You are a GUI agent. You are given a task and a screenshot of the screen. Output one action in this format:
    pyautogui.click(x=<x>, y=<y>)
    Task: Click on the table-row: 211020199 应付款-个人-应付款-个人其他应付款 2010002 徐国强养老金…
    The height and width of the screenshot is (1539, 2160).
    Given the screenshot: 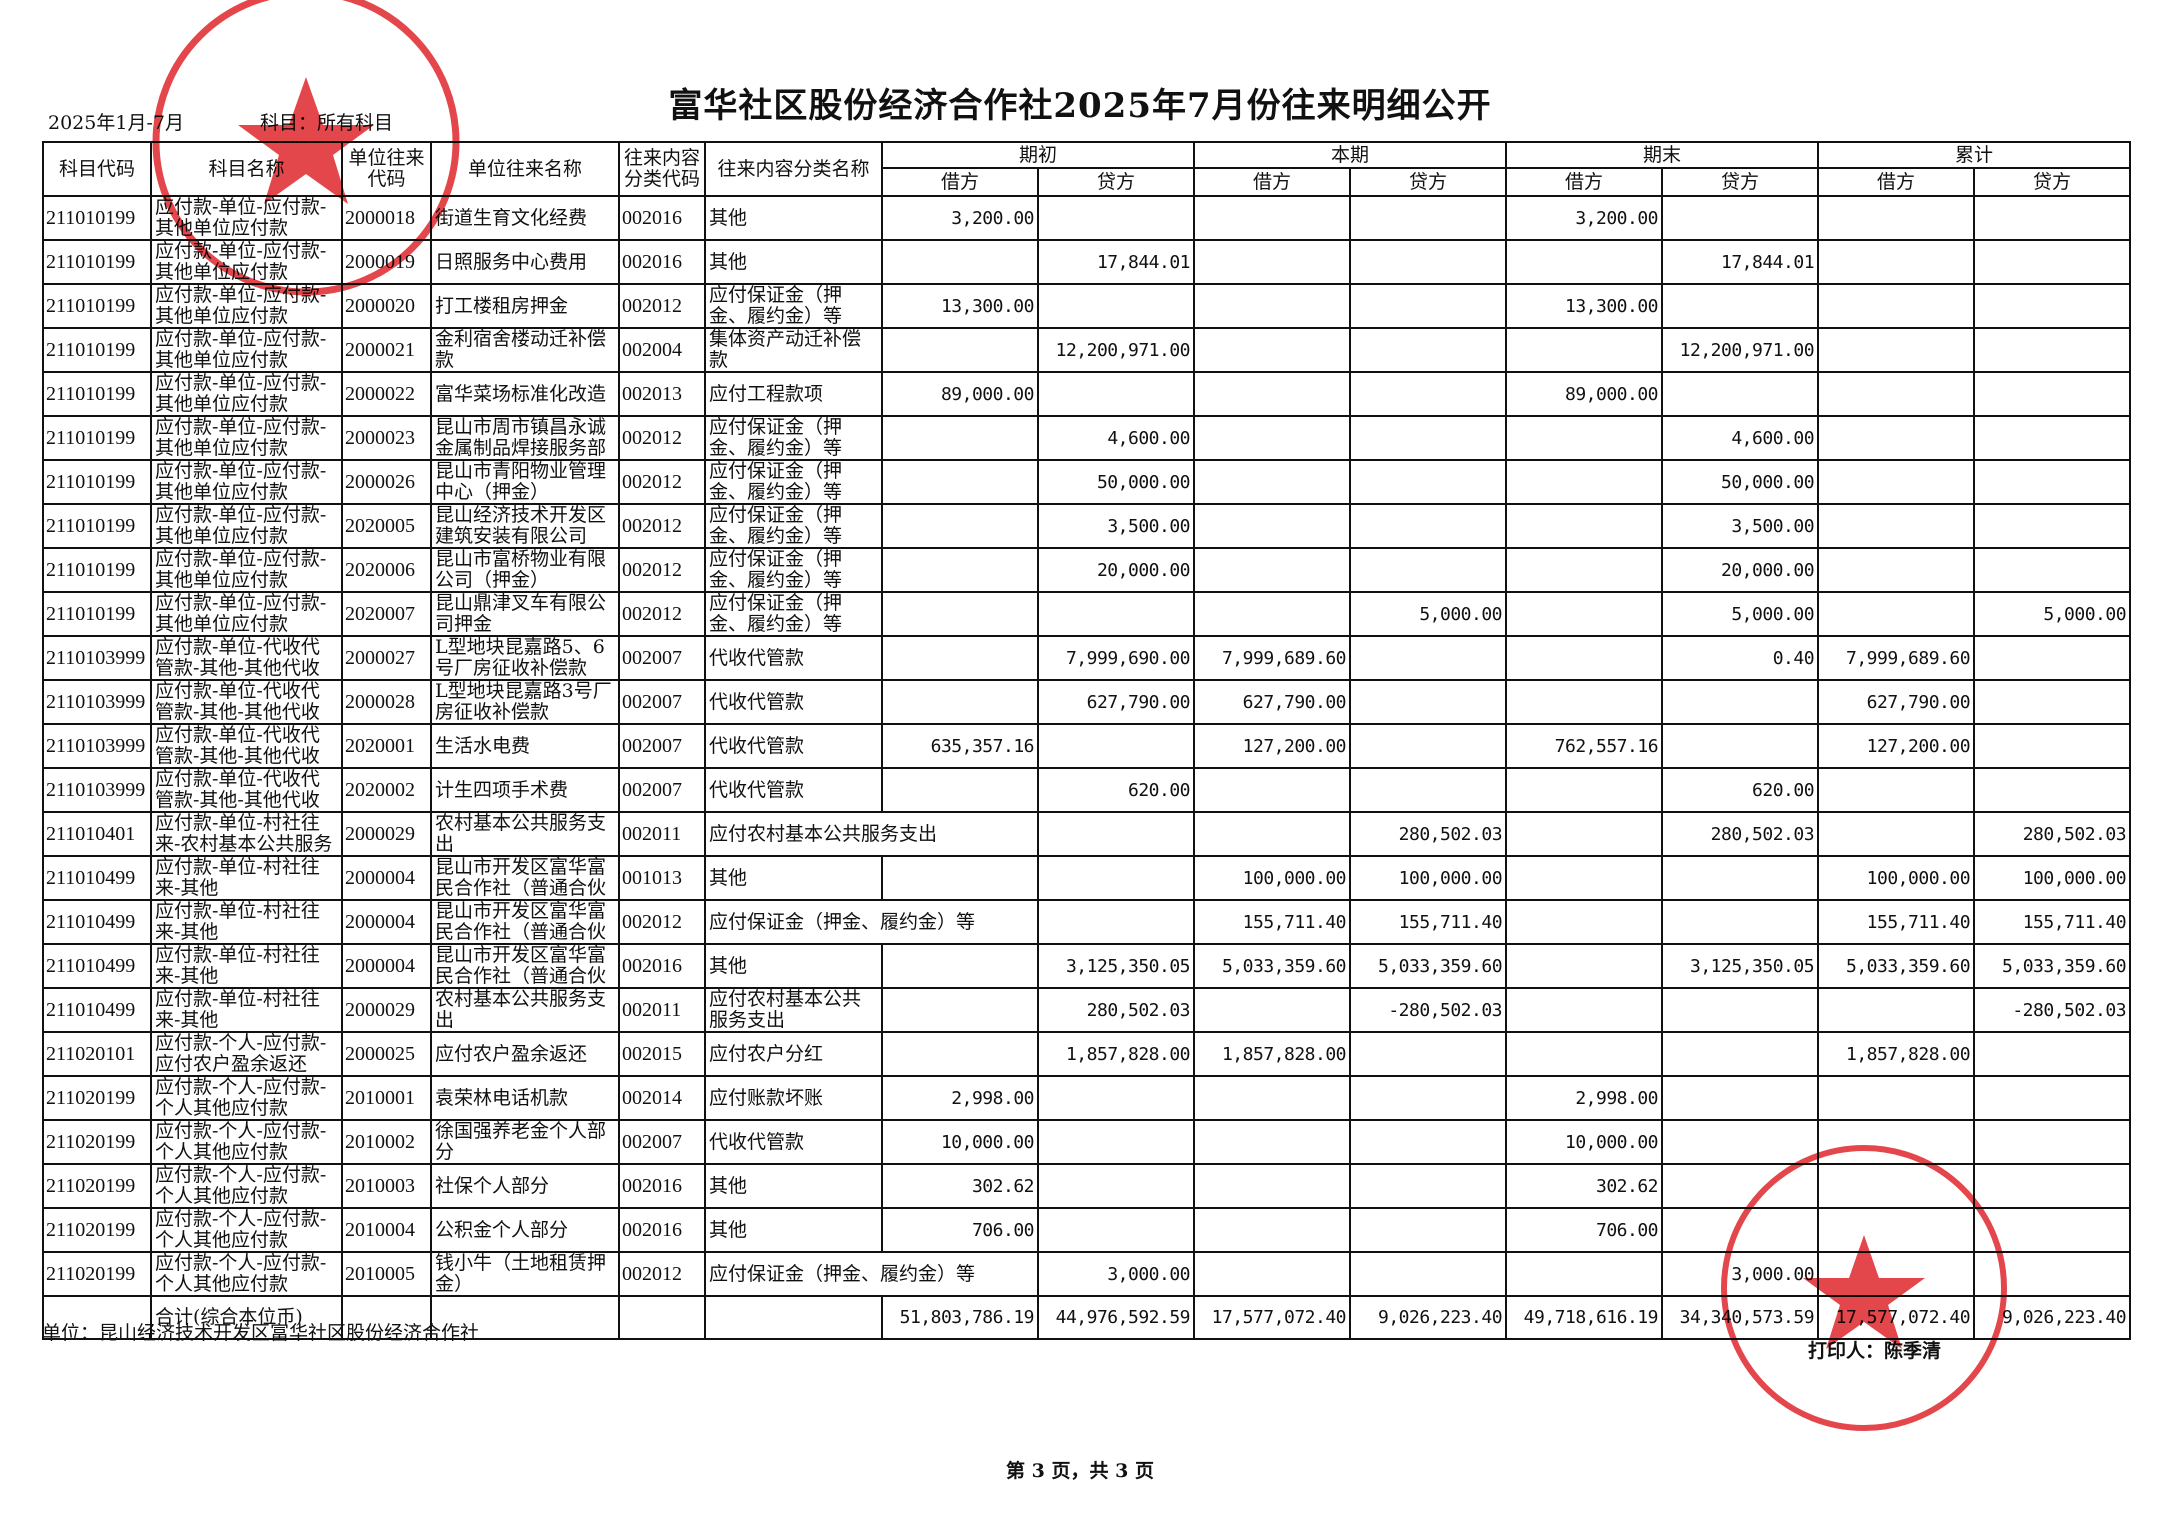 What is the action you would take?
    pyautogui.click(x=1087, y=1142)
    